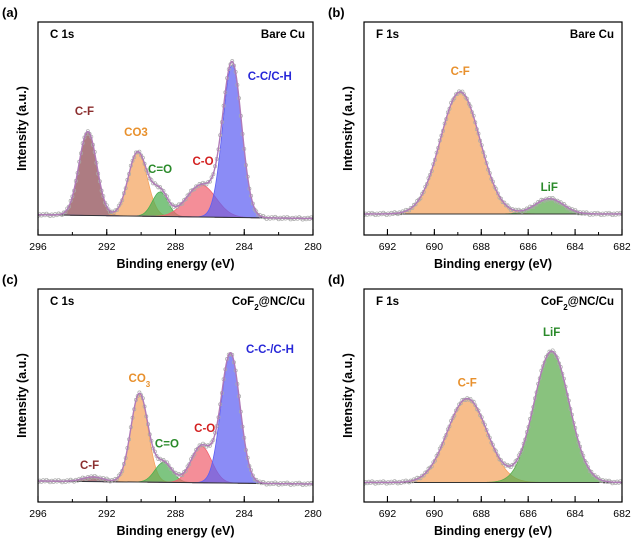 The image size is (633, 548). I want to click on raw-data-points, so click(175, 419).